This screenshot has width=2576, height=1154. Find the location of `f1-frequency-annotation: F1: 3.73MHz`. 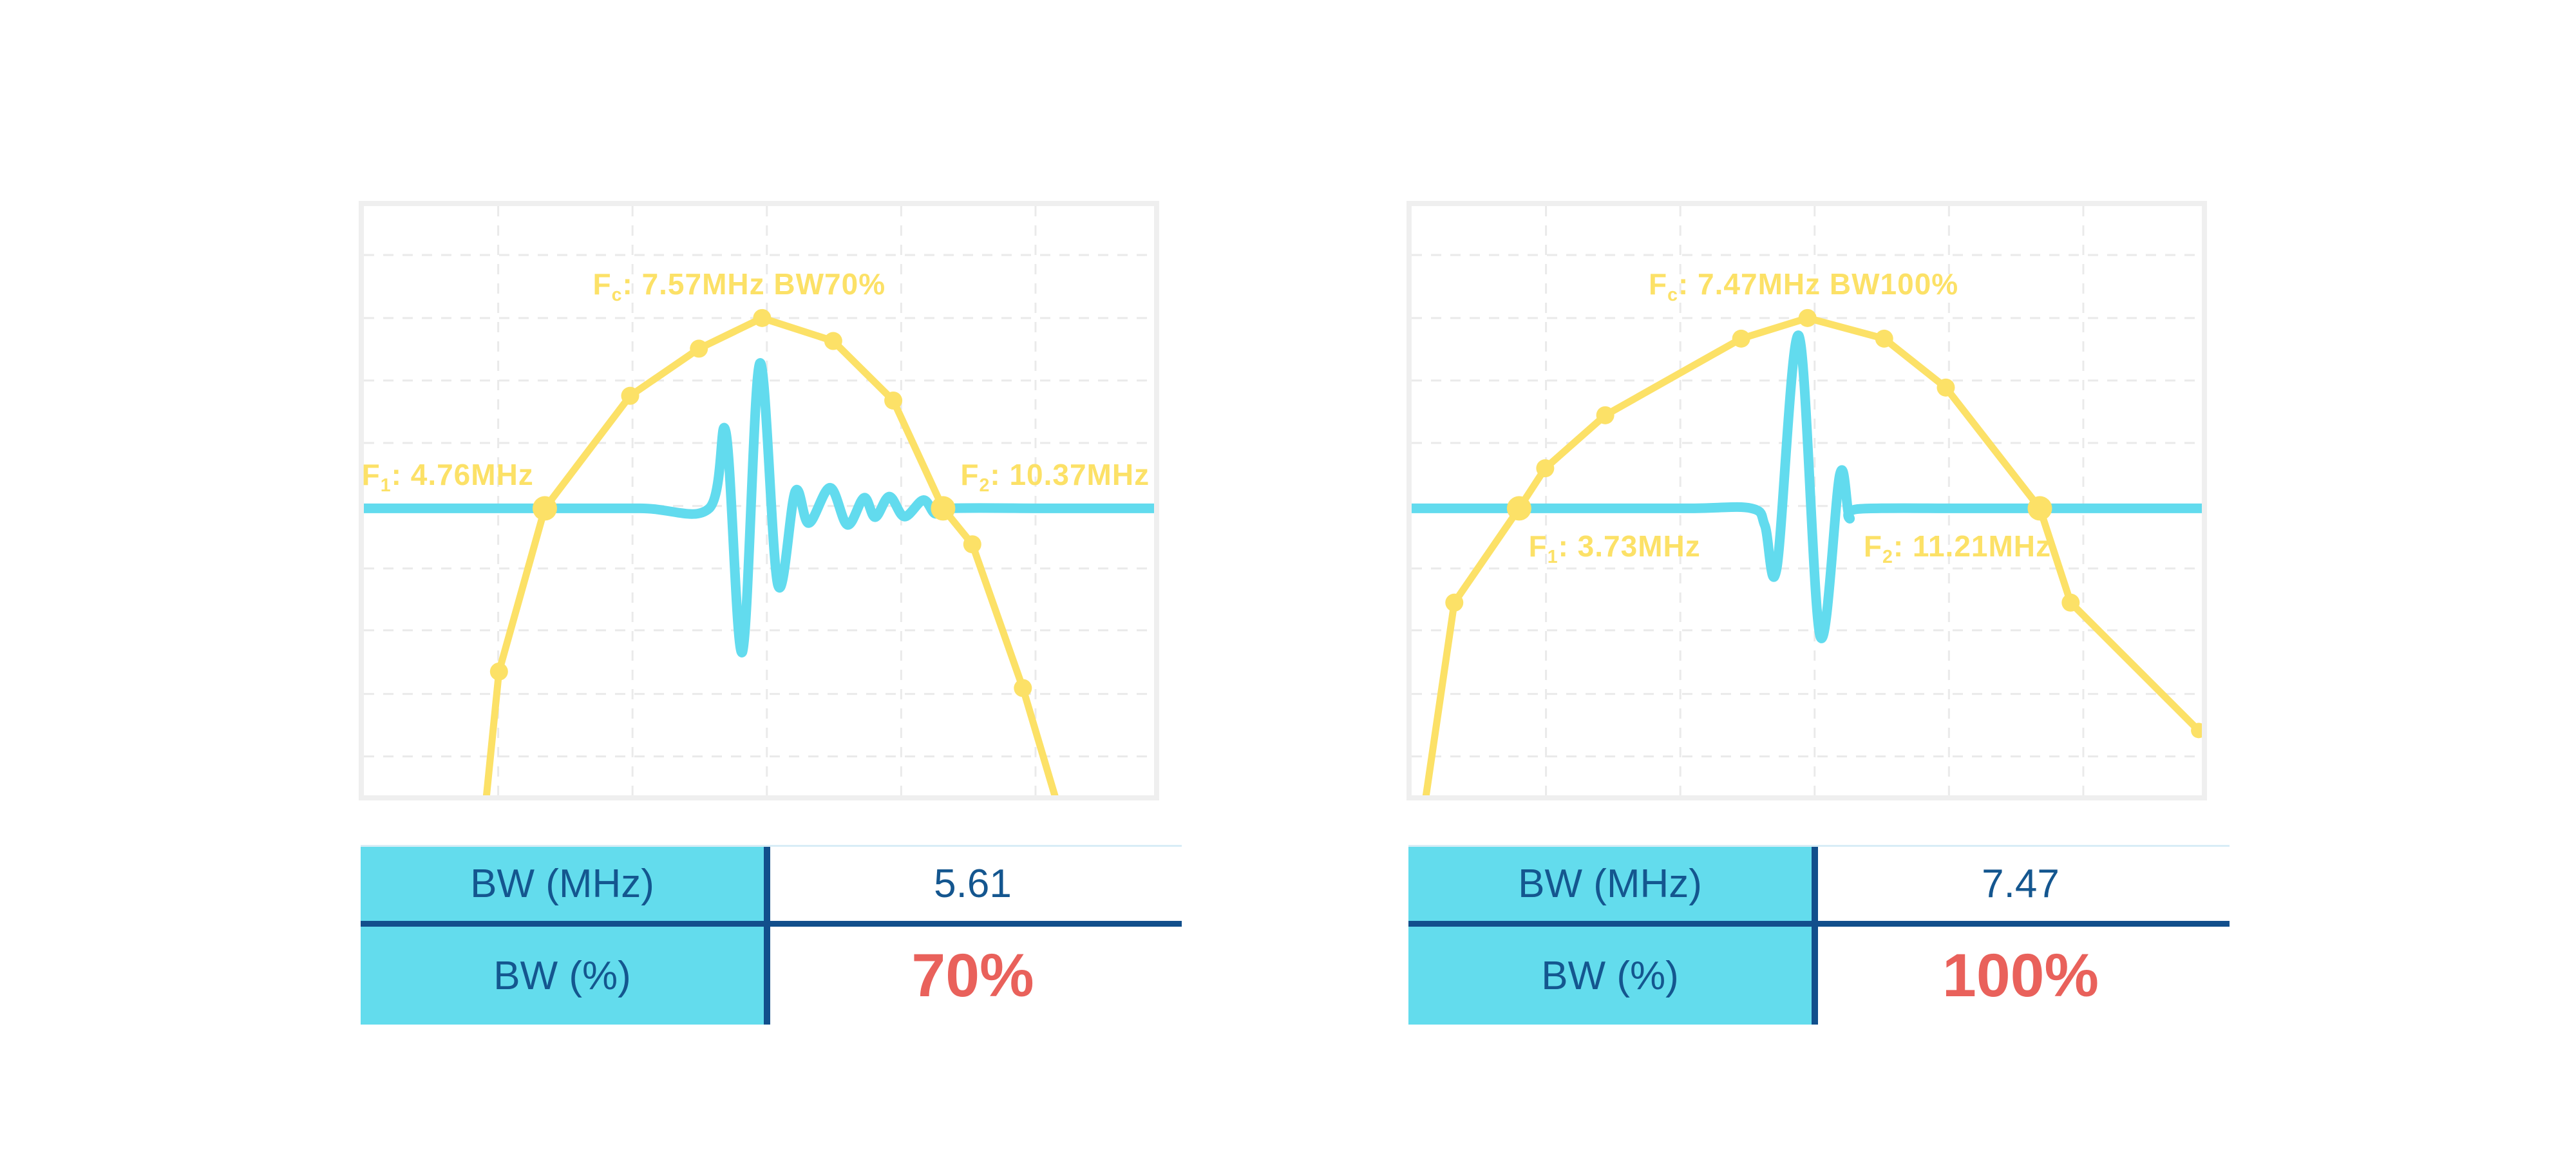

f1-frequency-annotation: F1: 3.73MHz is located at coordinates (1615, 549).